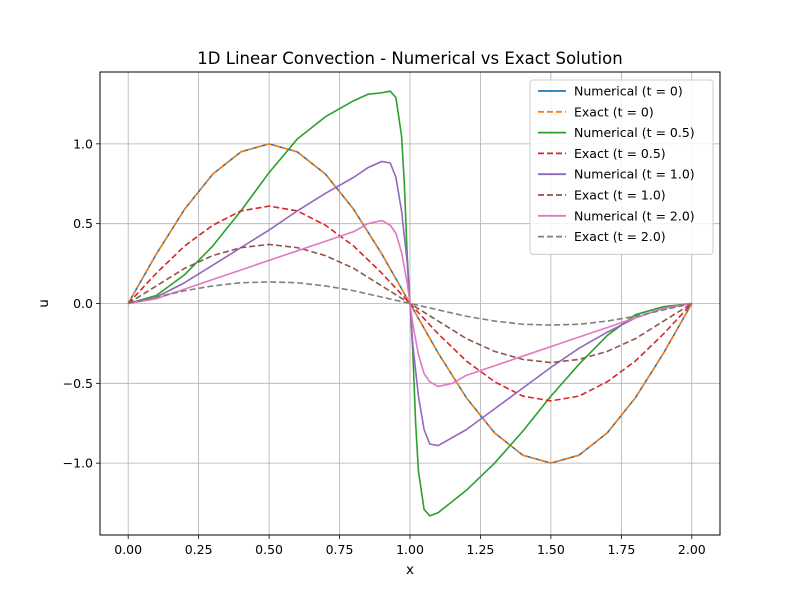 The image size is (800, 604). What do you see at coordinates (410, 549) in the screenshot?
I see `x-tick-label: 1.00` at bounding box center [410, 549].